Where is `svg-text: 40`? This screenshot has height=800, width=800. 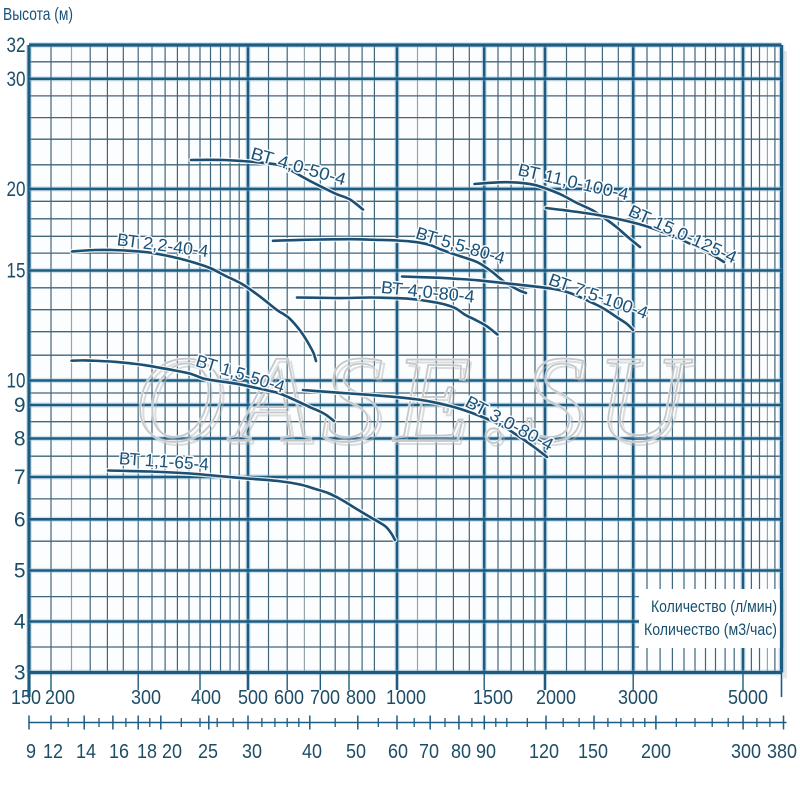
svg-text: 40 is located at coordinates (312, 751).